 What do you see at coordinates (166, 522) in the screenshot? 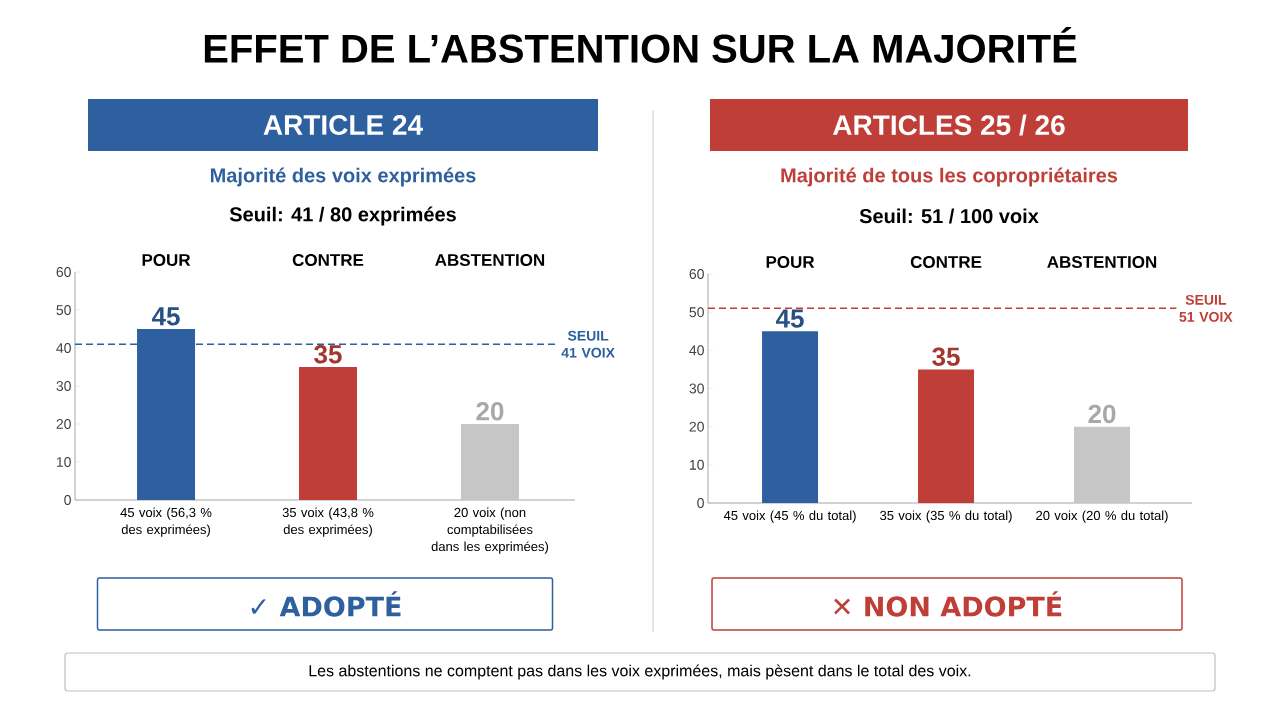
I see `text: 45 voix (56,3 % des exprimées)` at bounding box center [166, 522].